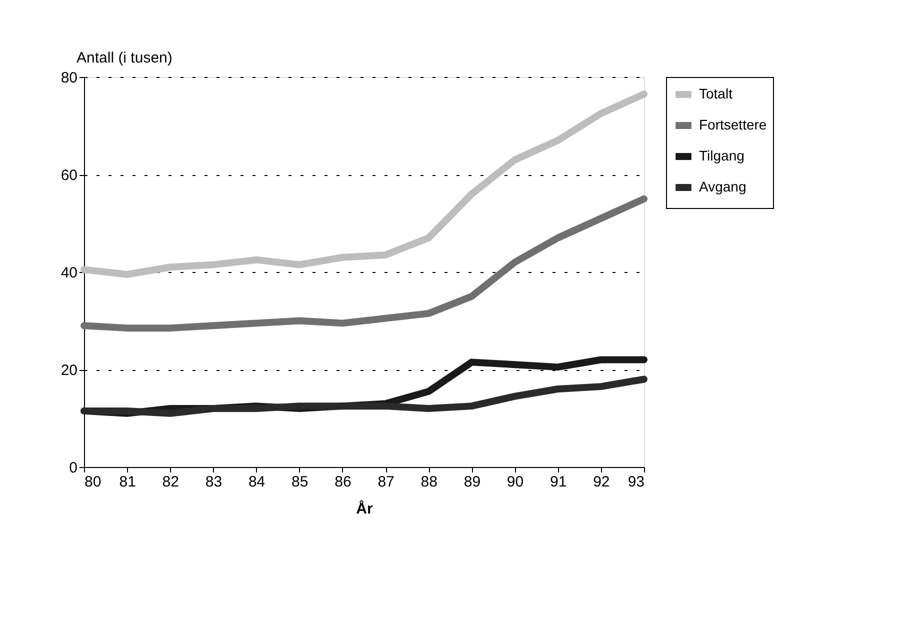 The image size is (903, 624). Describe the element at coordinates (386, 482) in the screenshot. I see `x-tick-label: 87` at that location.